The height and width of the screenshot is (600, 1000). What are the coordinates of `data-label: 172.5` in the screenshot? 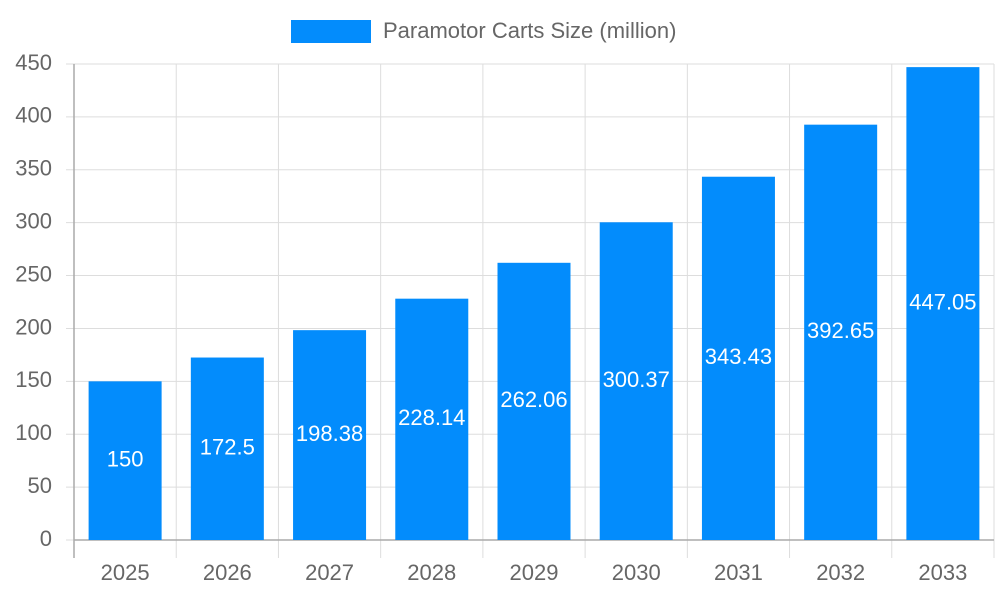 It's located at (227, 447).